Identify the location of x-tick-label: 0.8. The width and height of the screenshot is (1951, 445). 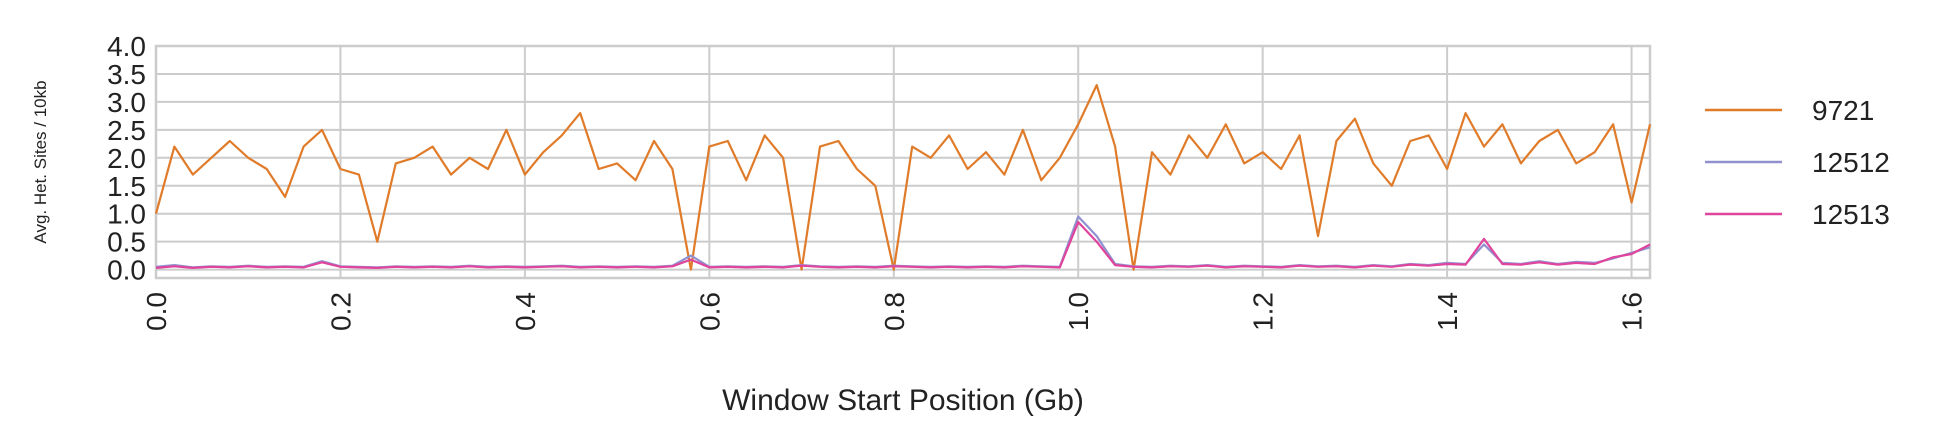
(894, 311).